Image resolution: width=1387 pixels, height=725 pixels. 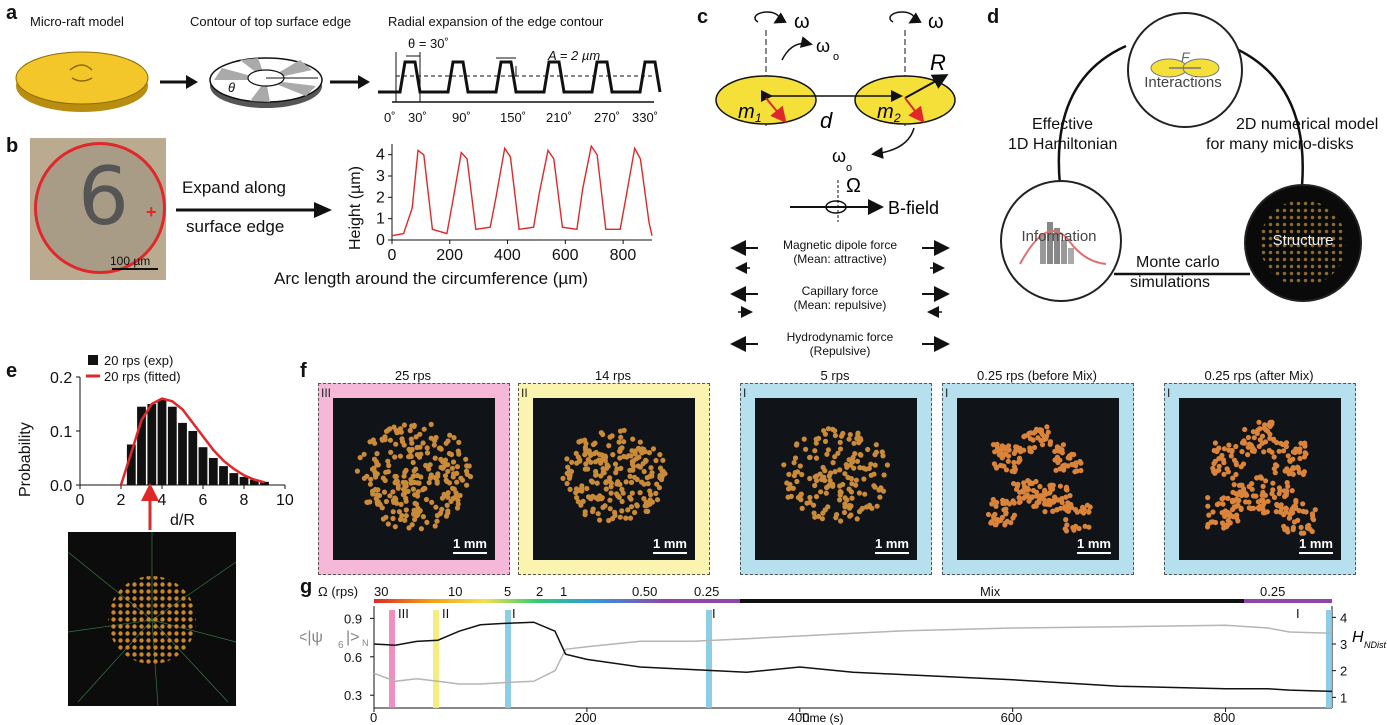 I want to click on interactions-node: F Interactions, so click(x=1185, y=70).